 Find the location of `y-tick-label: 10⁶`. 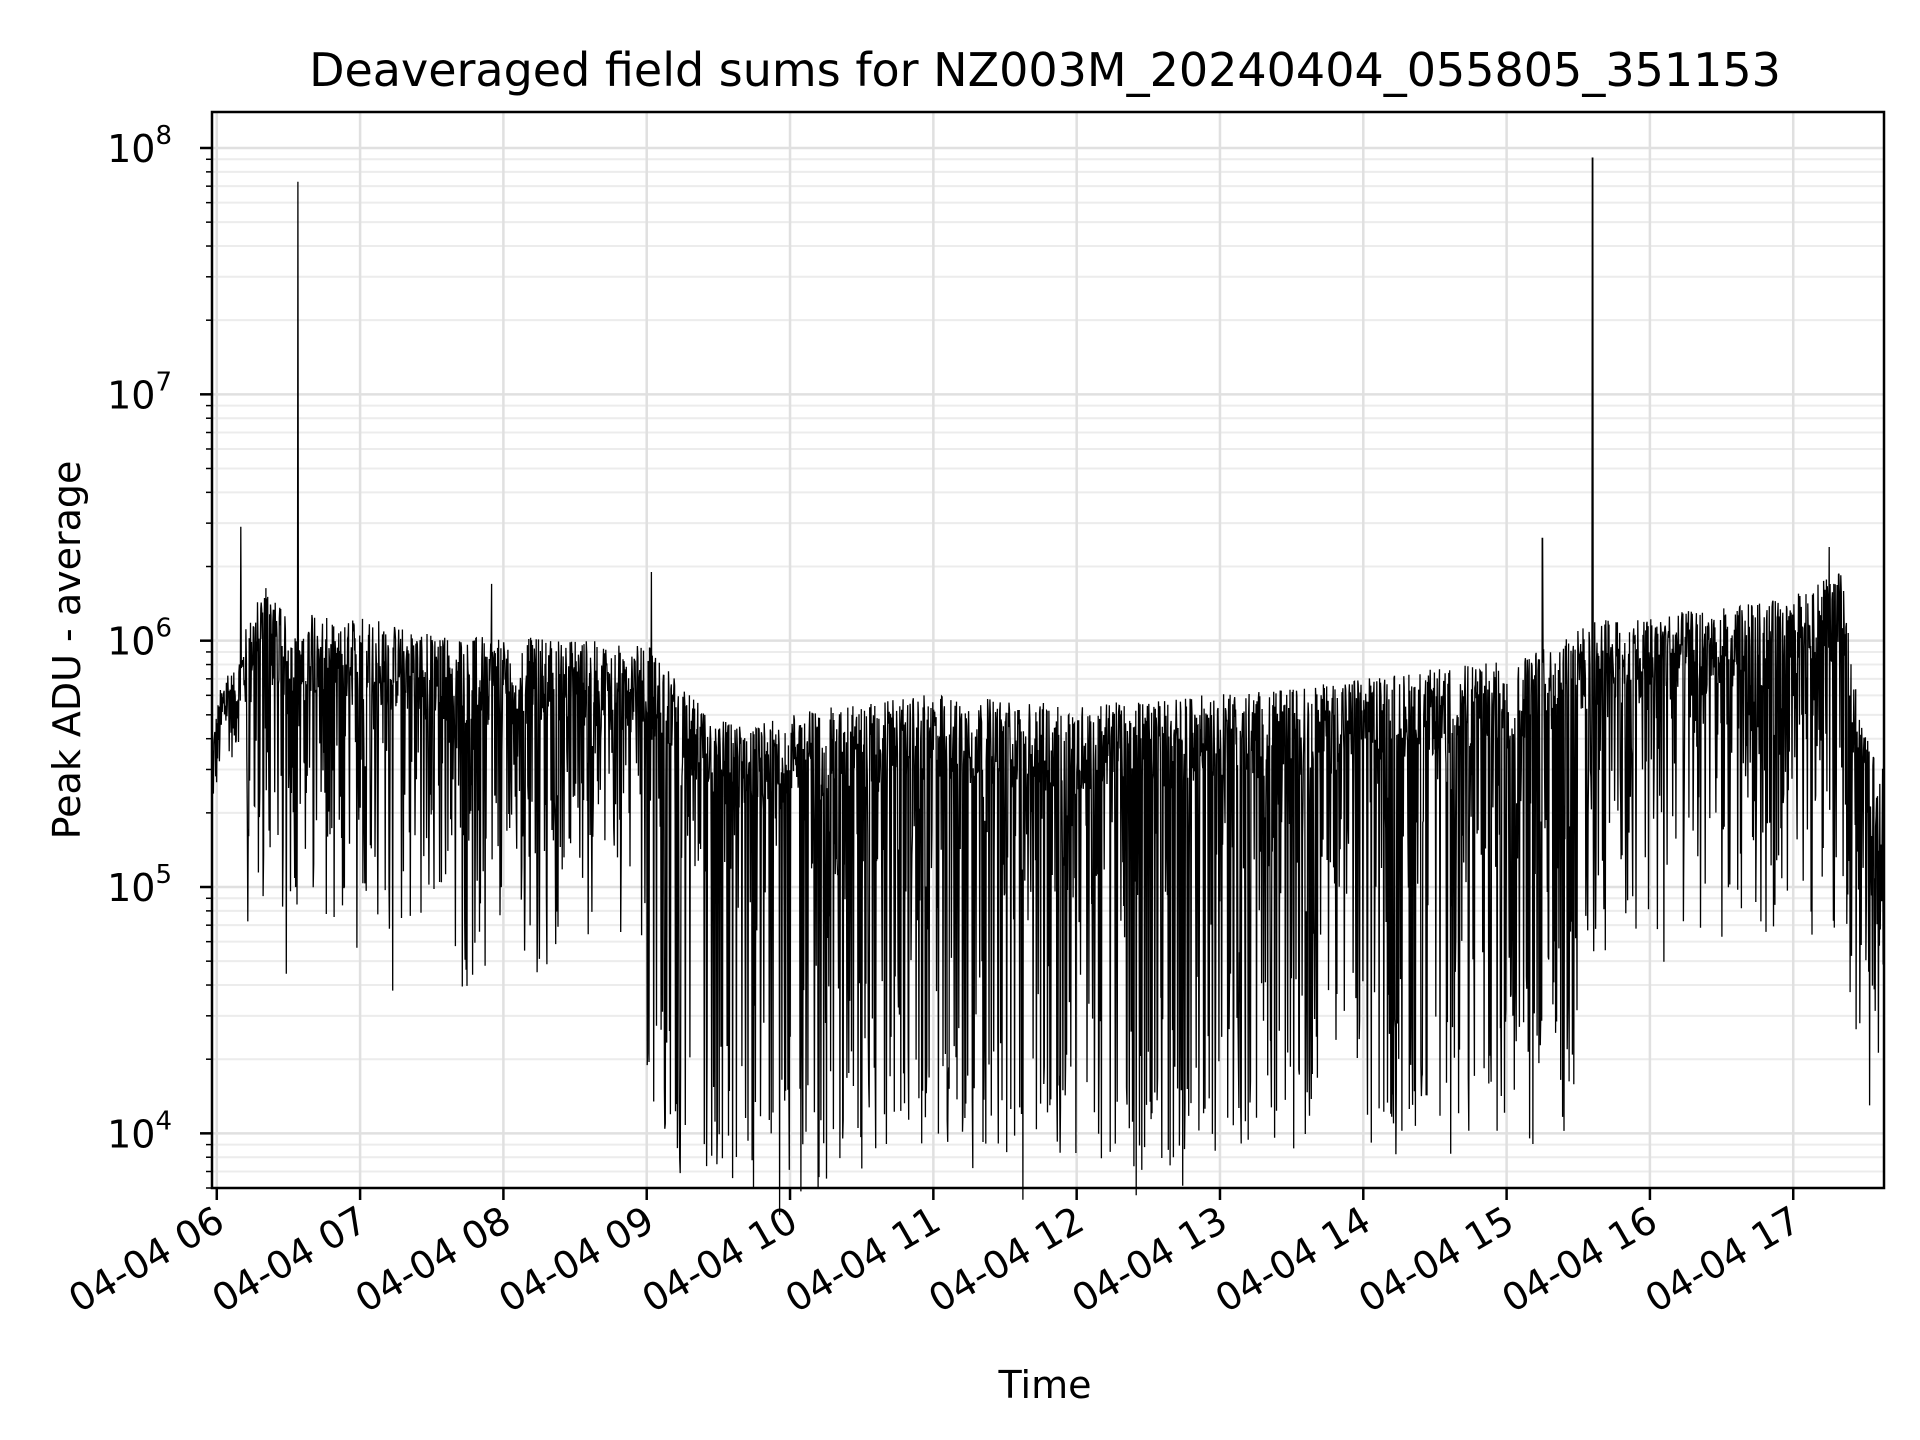

y-tick-label: 10⁶ is located at coordinates (139, 639).